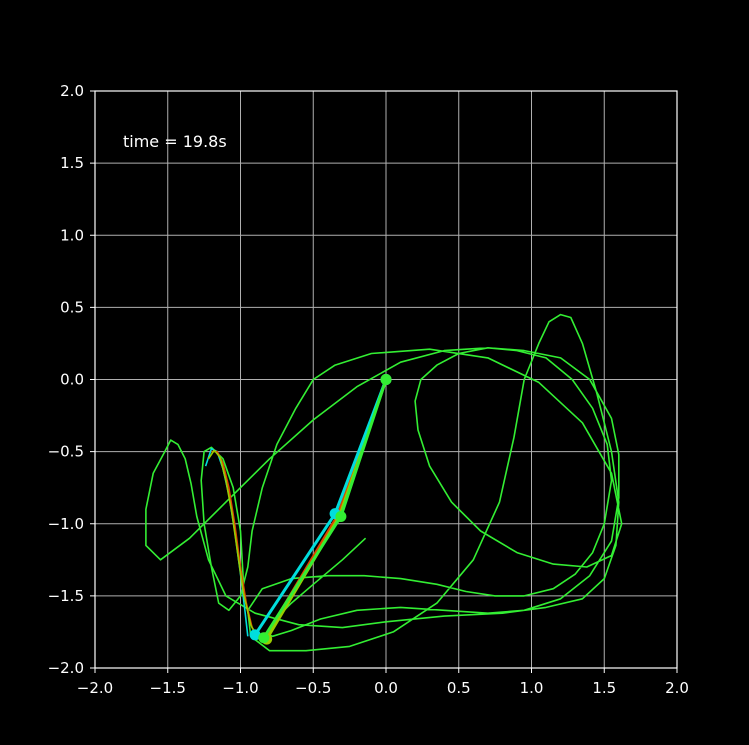  Describe the element at coordinates (66, 524) in the screenshot. I see `y-tick-label: −1.0` at that location.